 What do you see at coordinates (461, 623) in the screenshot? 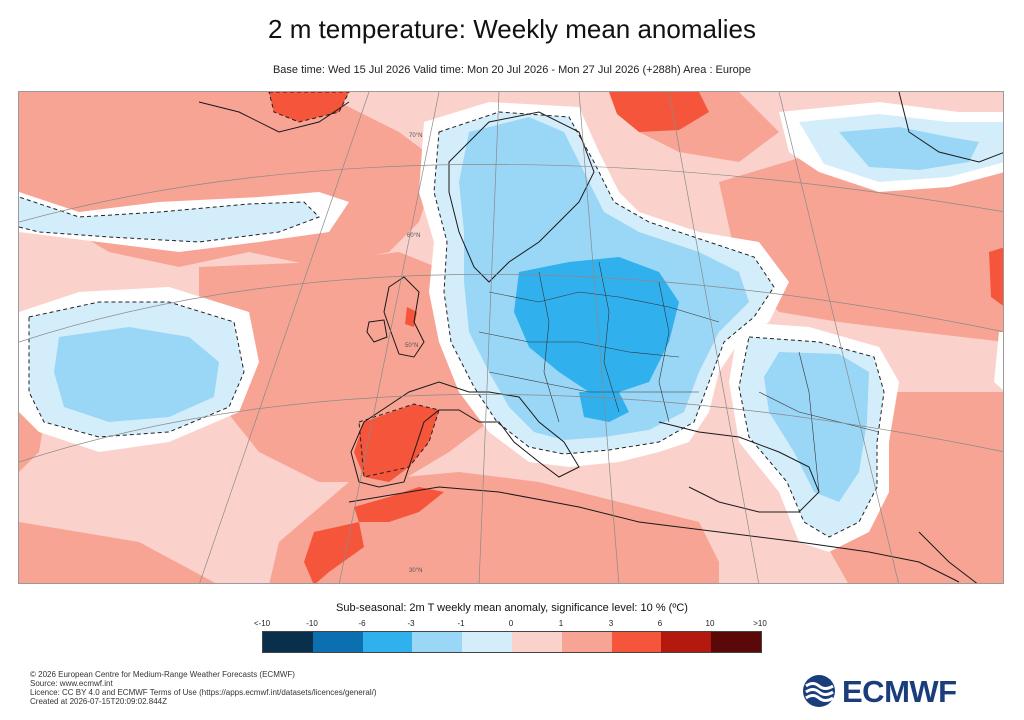
I see `colorbar-tick: -1` at bounding box center [461, 623].